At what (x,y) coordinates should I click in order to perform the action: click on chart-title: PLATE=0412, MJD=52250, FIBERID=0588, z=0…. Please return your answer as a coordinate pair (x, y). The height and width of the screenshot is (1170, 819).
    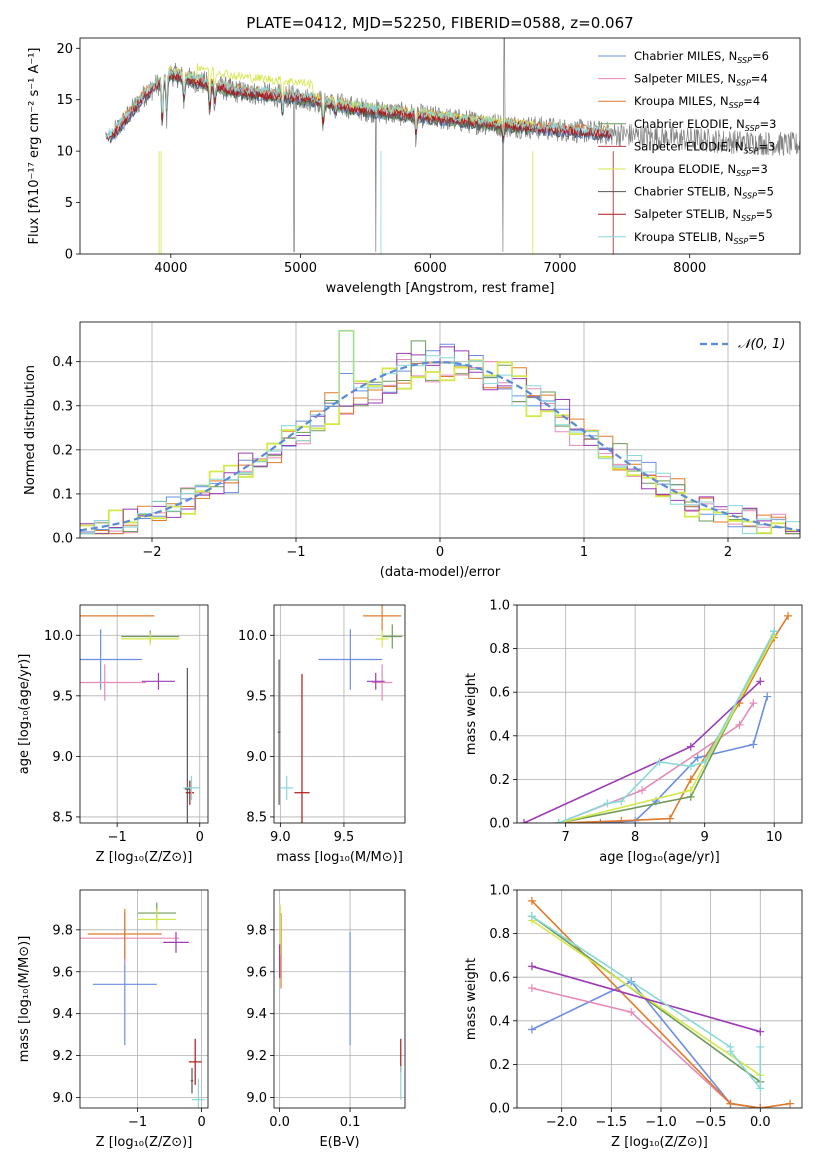
    Looking at the image, I should click on (439, 23).